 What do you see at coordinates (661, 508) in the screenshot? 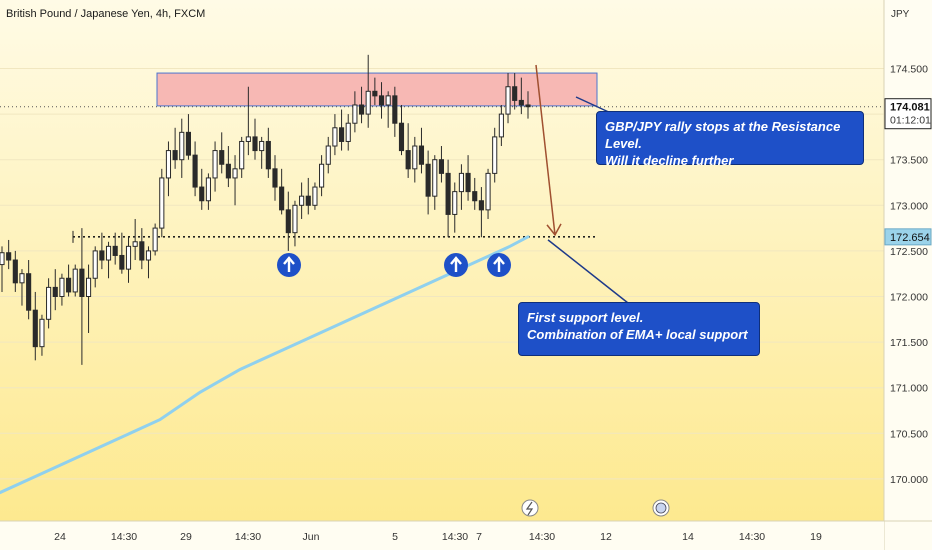
I see `flag-event-icon` at bounding box center [661, 508].